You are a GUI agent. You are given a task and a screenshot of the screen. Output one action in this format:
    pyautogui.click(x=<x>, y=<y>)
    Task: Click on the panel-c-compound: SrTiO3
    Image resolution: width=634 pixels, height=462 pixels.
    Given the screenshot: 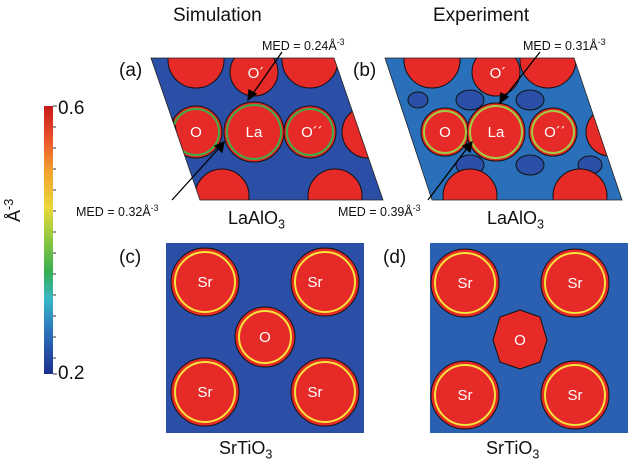 What is the action you would take?
    pyautogui.click(x=246, y=450)
    